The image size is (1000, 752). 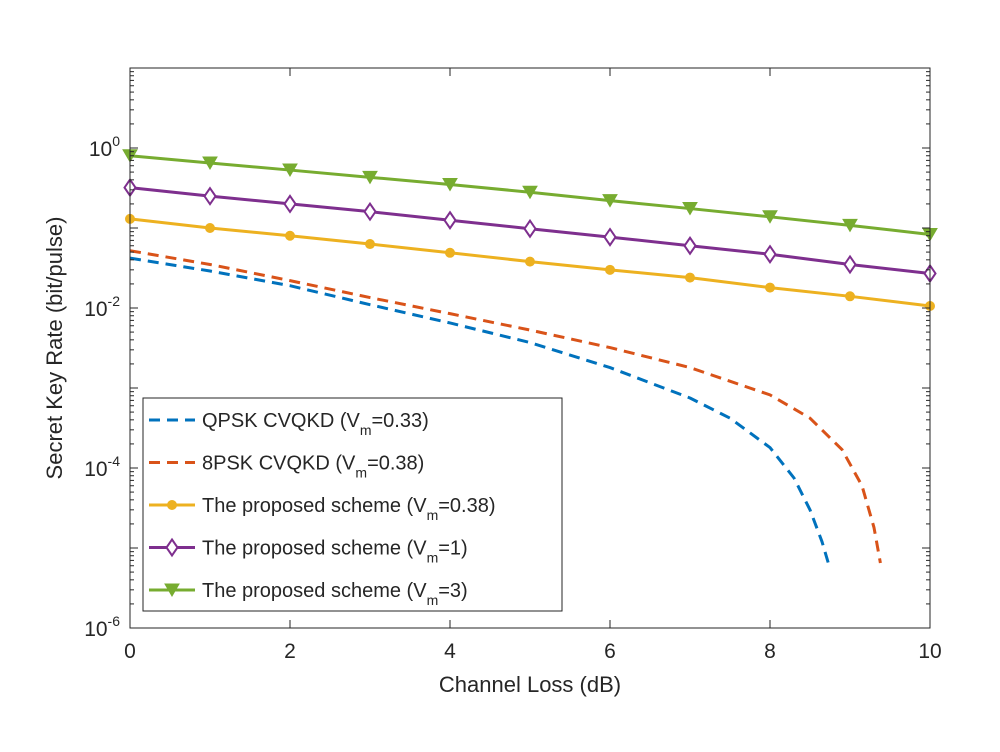 I want to click on x-axis-label: Channel Loss (dB), so click(x=530, y=684).